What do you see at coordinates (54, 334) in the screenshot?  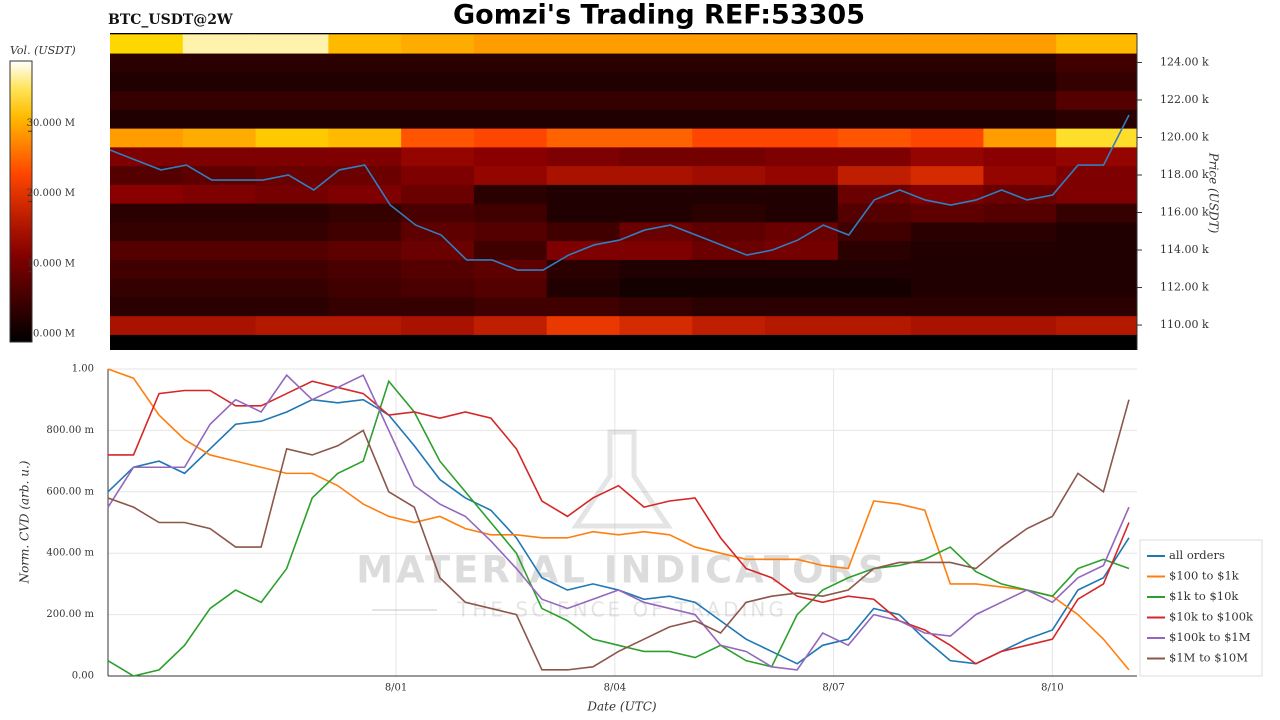 I see `colorbar-tick-label: 0.000 M` at bounding box center [54, 334].